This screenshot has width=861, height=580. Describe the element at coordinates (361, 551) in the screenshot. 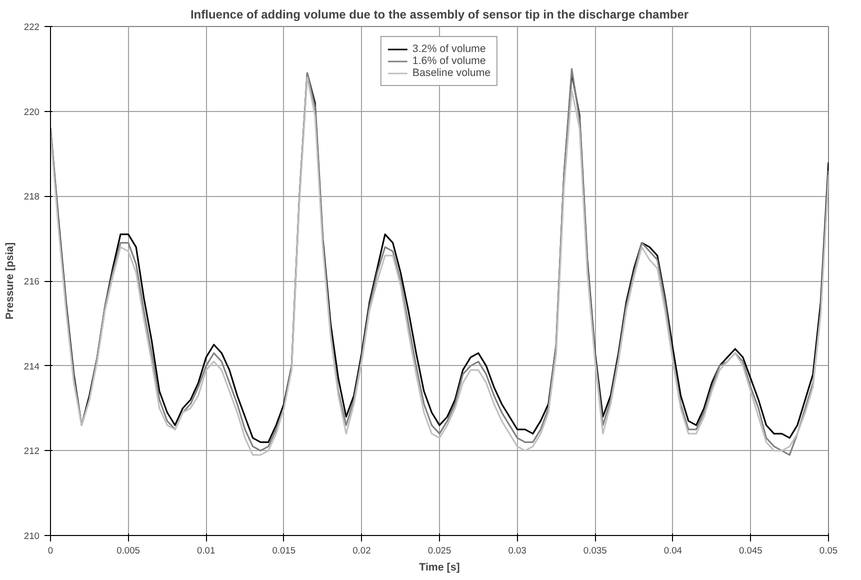

I see `x-tick-label: 0.02` at that location.